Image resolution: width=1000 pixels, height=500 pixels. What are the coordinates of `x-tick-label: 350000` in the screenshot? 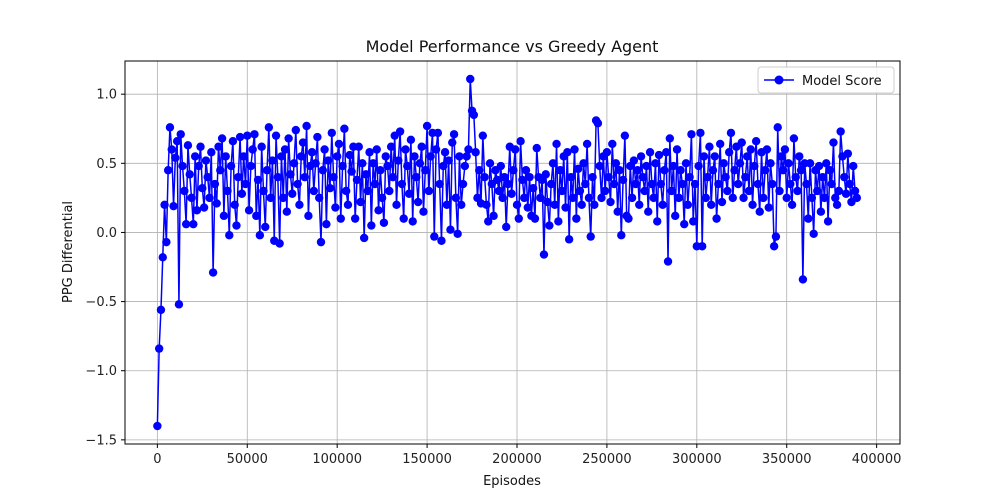 It's located at (787, 459).